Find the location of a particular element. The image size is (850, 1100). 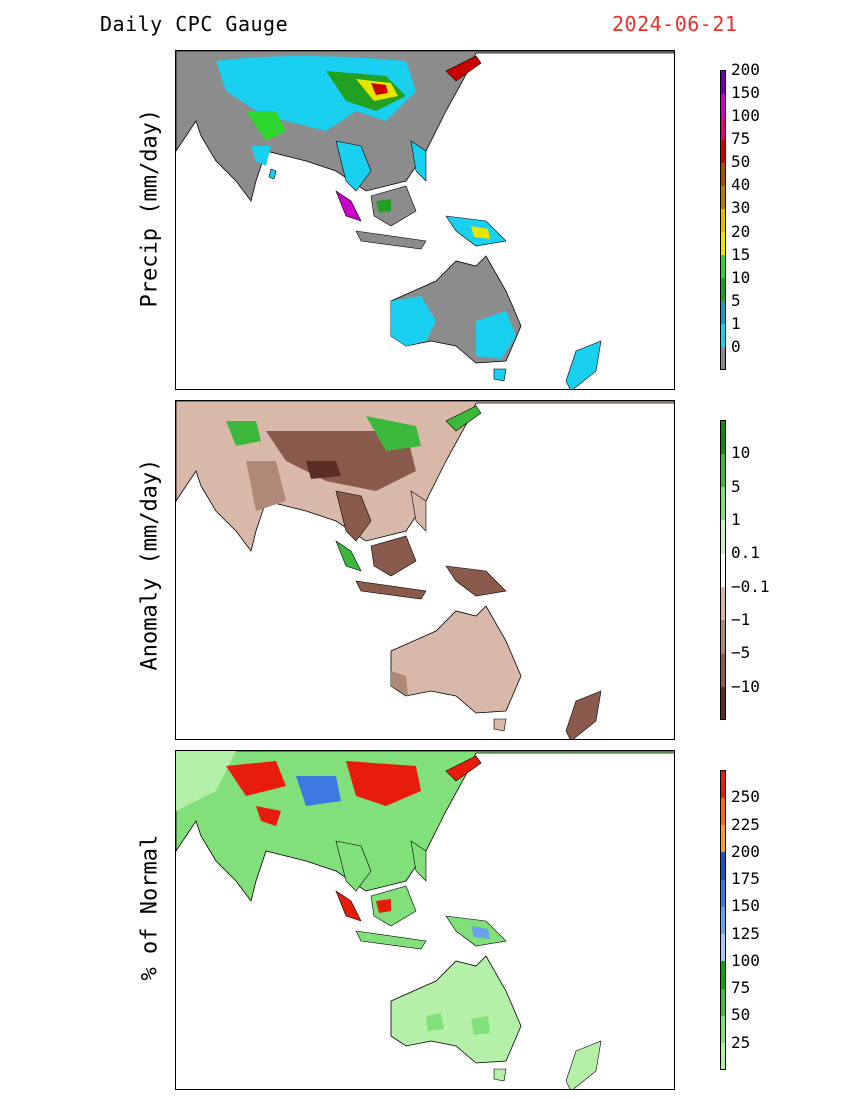

colorbar-tick-label: 40 is located at coordinates (741, 185).